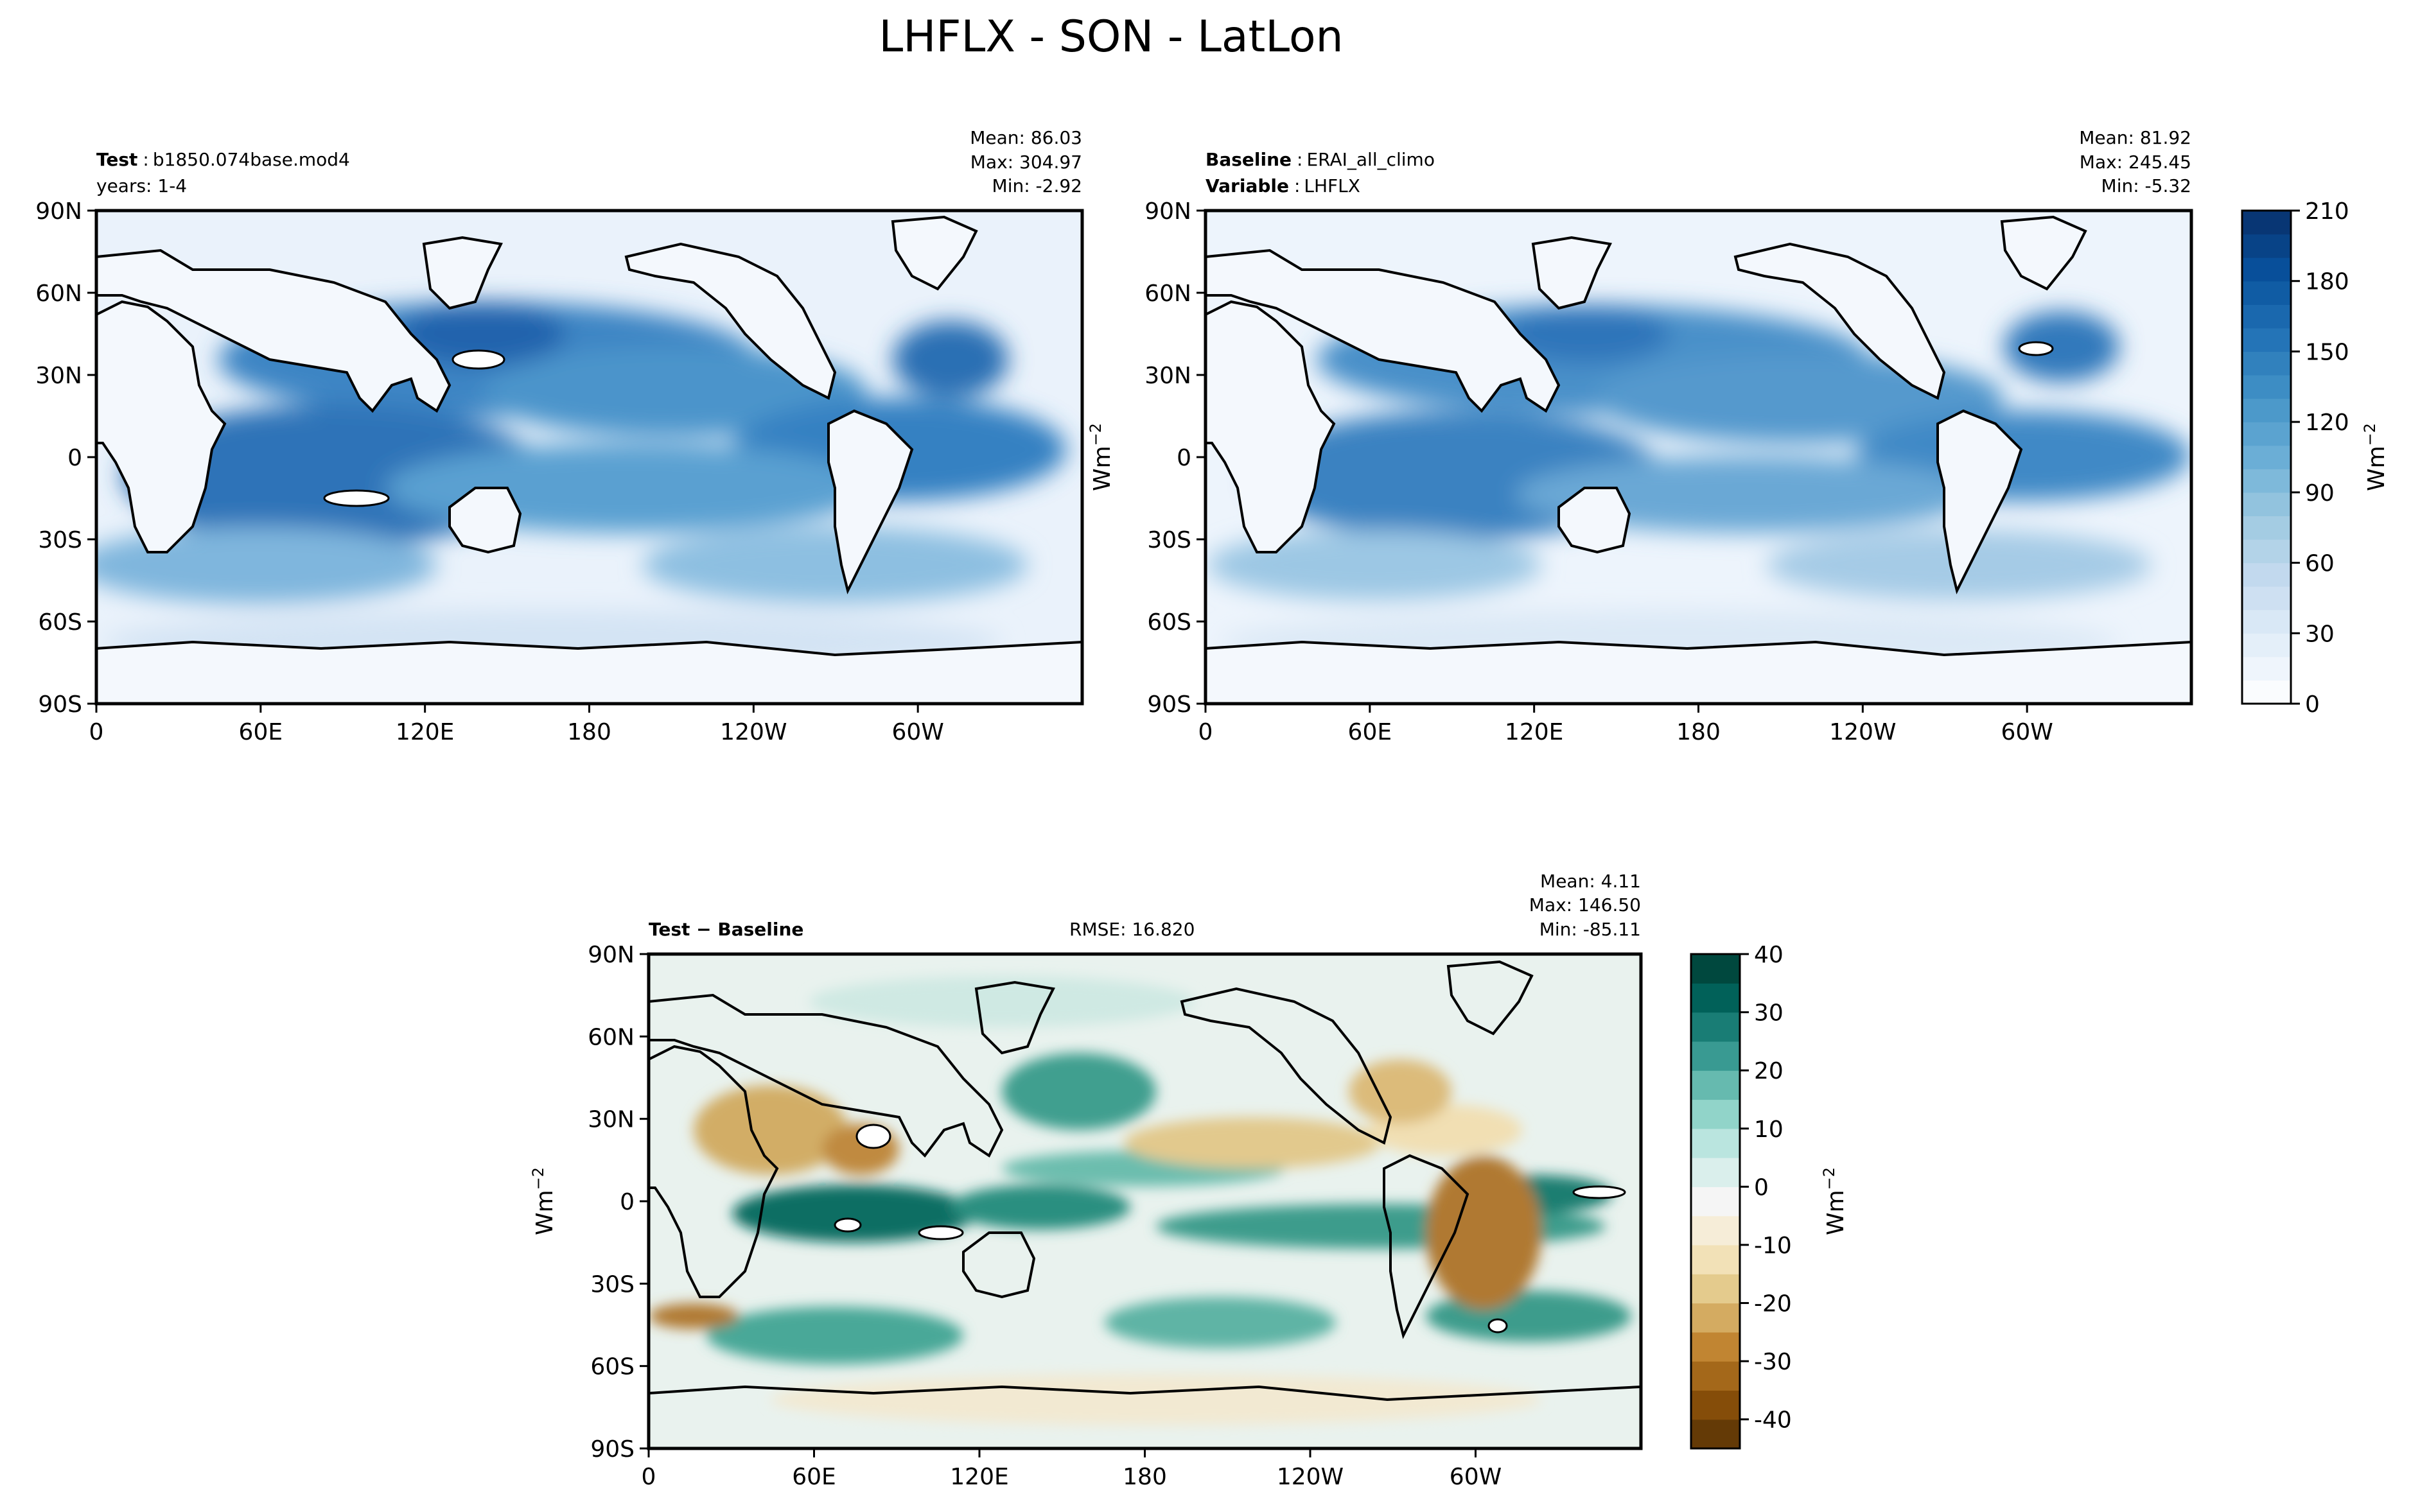  What do you see at coordinates (1773, 1362) in the screenshot?
I see `colorbar-bottom-tick-label: -30` at bounding box center [1773, 1362].